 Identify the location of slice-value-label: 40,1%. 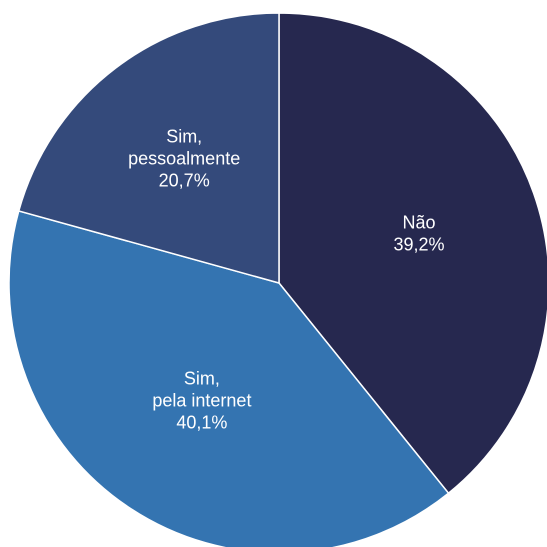
(201, 422).